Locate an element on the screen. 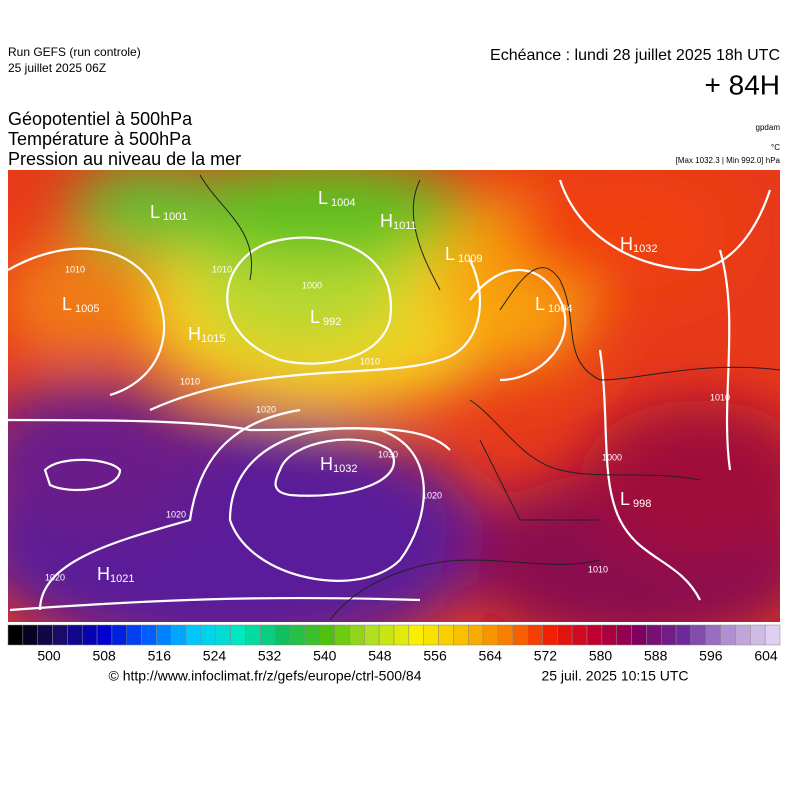 Image resolution: width=788 pixels, height=794 pixels. pressure-center-value: 1021 is located at coordinates (122, 579).